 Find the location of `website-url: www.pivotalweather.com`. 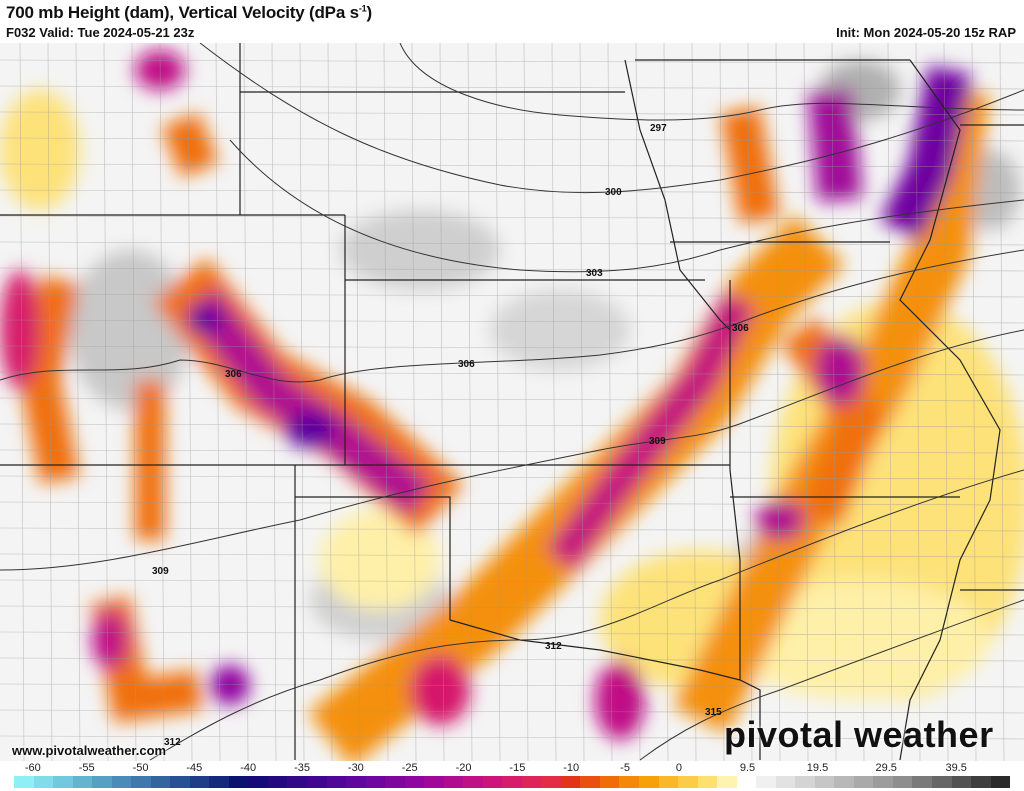

website-url: www.pivotalweather.com is located at coordinates (89, 750).